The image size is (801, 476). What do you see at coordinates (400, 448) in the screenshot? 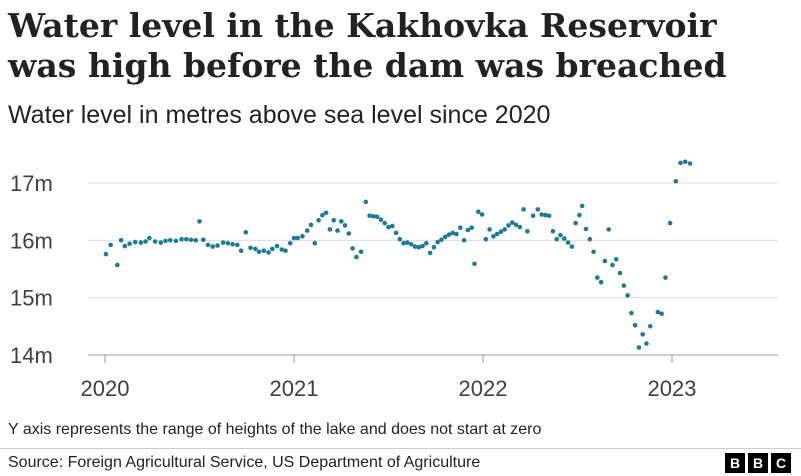
I see `divider` at bounding box center [400, 448].